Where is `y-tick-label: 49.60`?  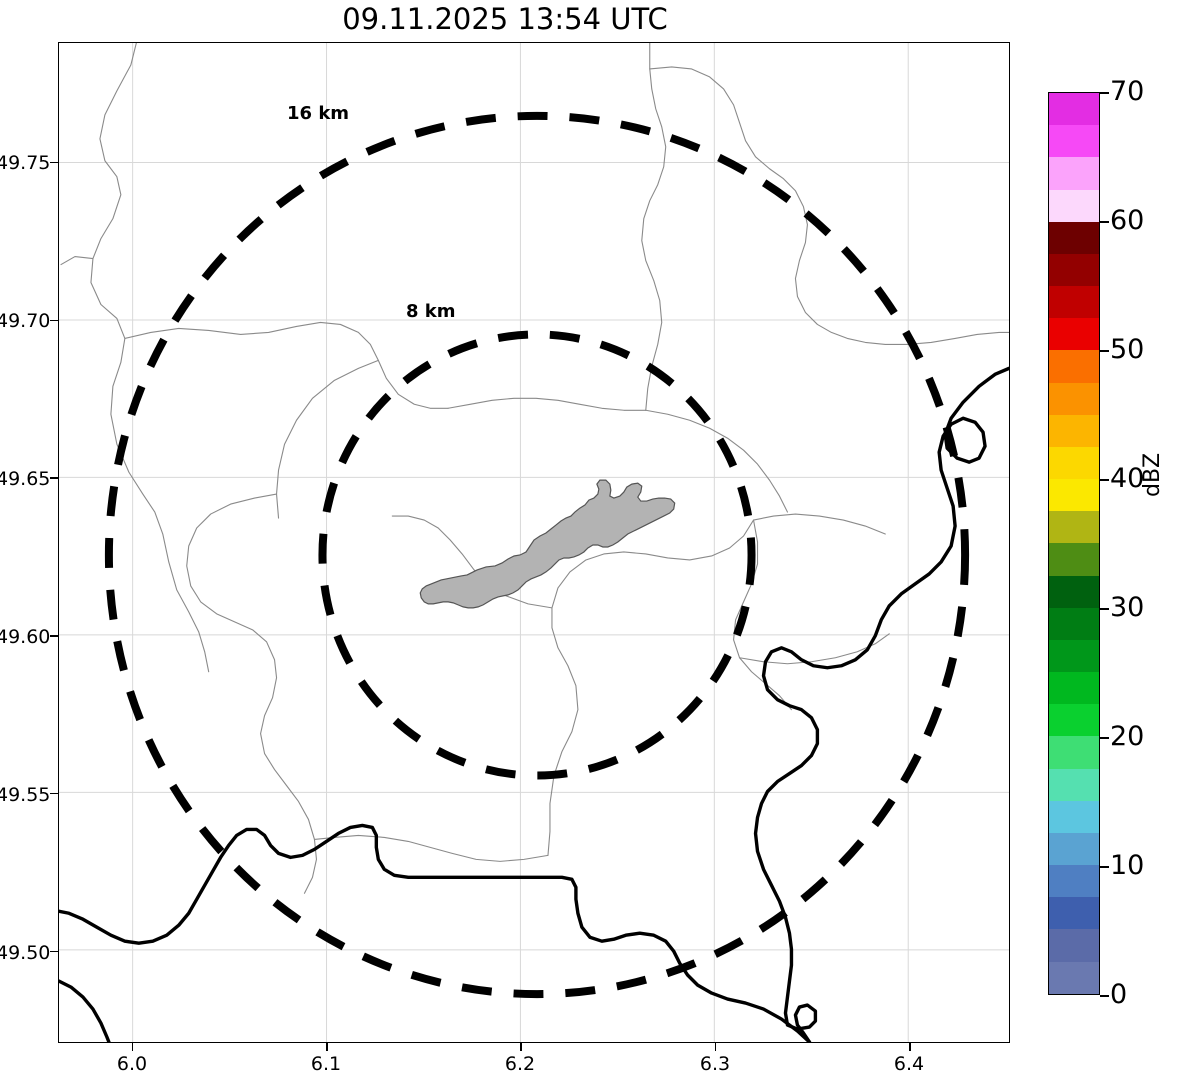 y-tick-label: 49.60 is located at coordinates (25, 637).